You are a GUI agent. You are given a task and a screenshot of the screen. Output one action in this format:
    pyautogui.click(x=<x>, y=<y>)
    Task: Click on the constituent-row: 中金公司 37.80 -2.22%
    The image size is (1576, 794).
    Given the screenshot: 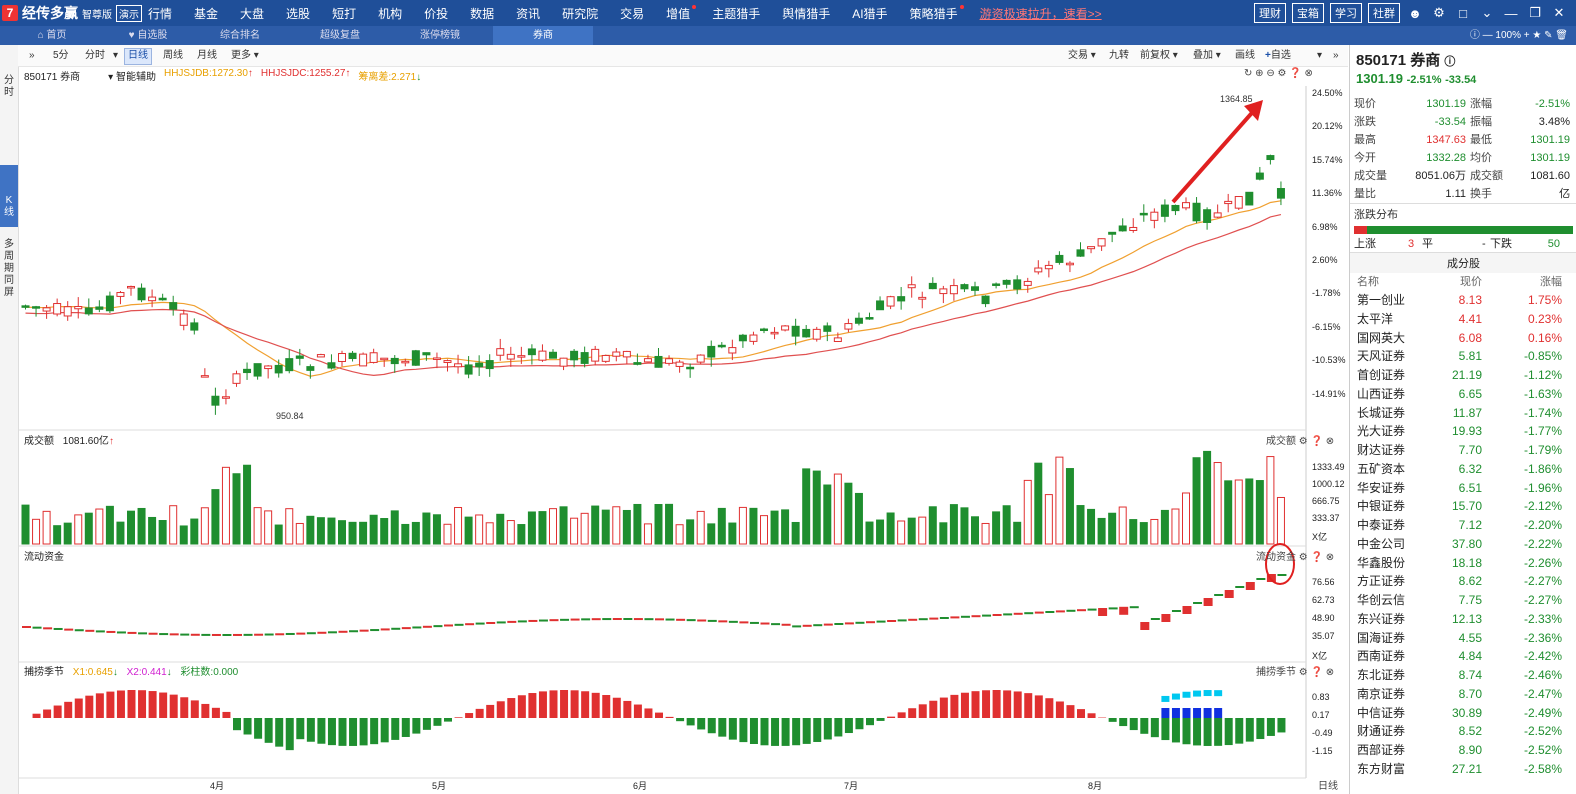 What is the action you would take?
    pyautogui.click(x=1463, y=544)
    